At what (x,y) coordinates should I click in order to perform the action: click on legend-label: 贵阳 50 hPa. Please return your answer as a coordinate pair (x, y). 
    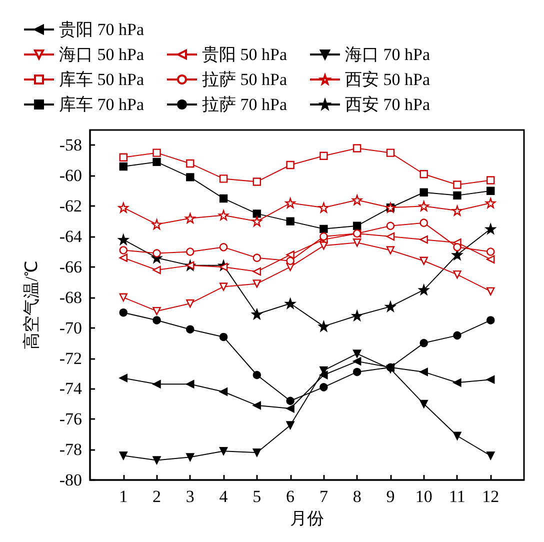
    Looking at the image, I should click on (245, 54).